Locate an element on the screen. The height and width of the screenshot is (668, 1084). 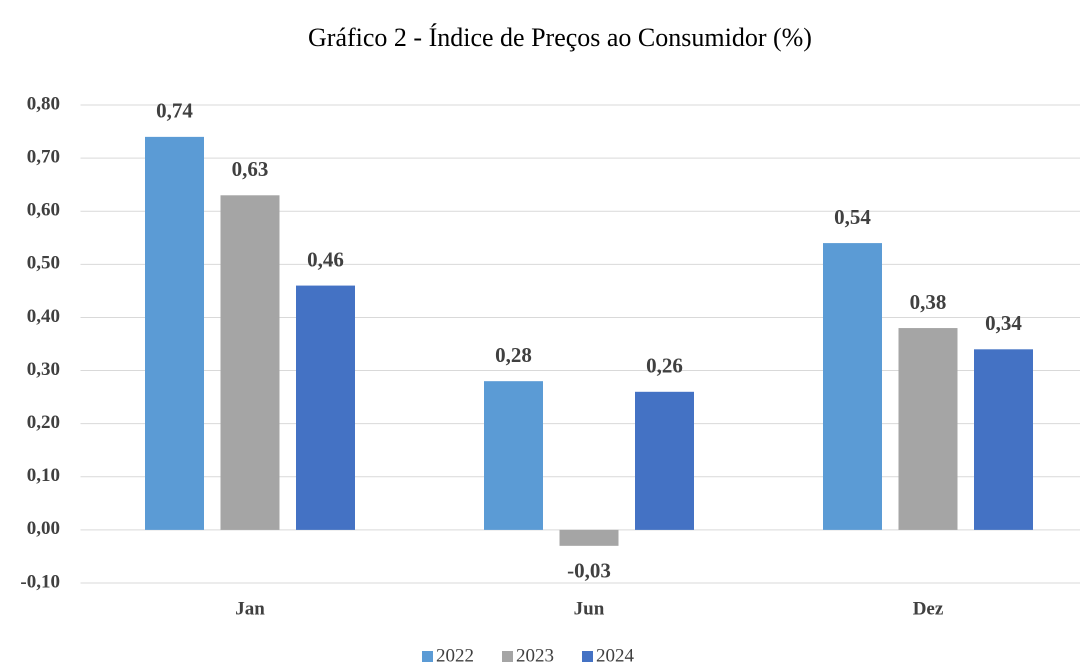
x-tick-label: Jun is located at coordinates (589, 608).